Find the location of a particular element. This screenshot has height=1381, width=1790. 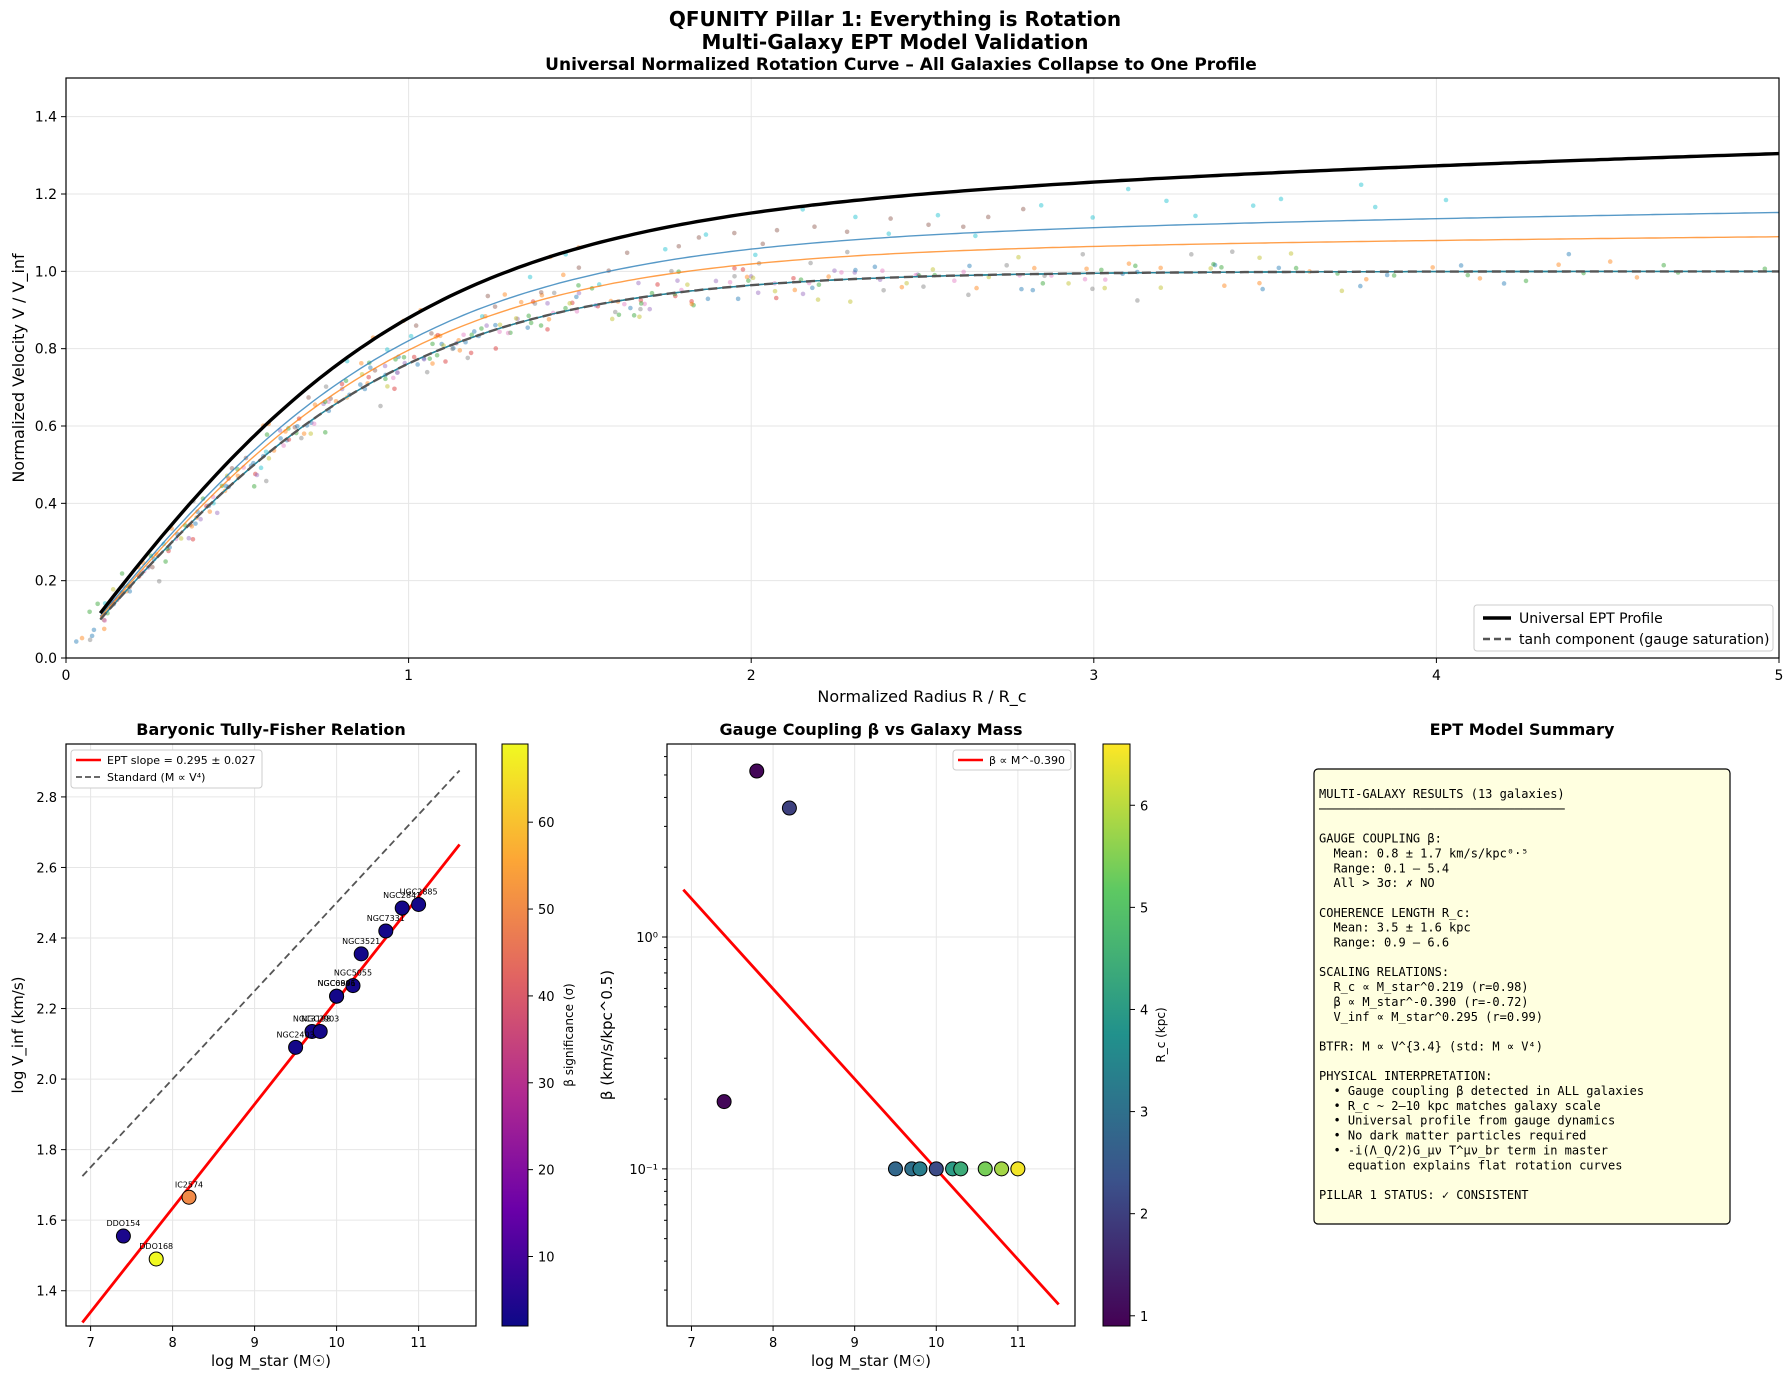

summary-line: MULTI-GALAXY RESULTS (13 galaxies) is located at coordinates (1442, 794).